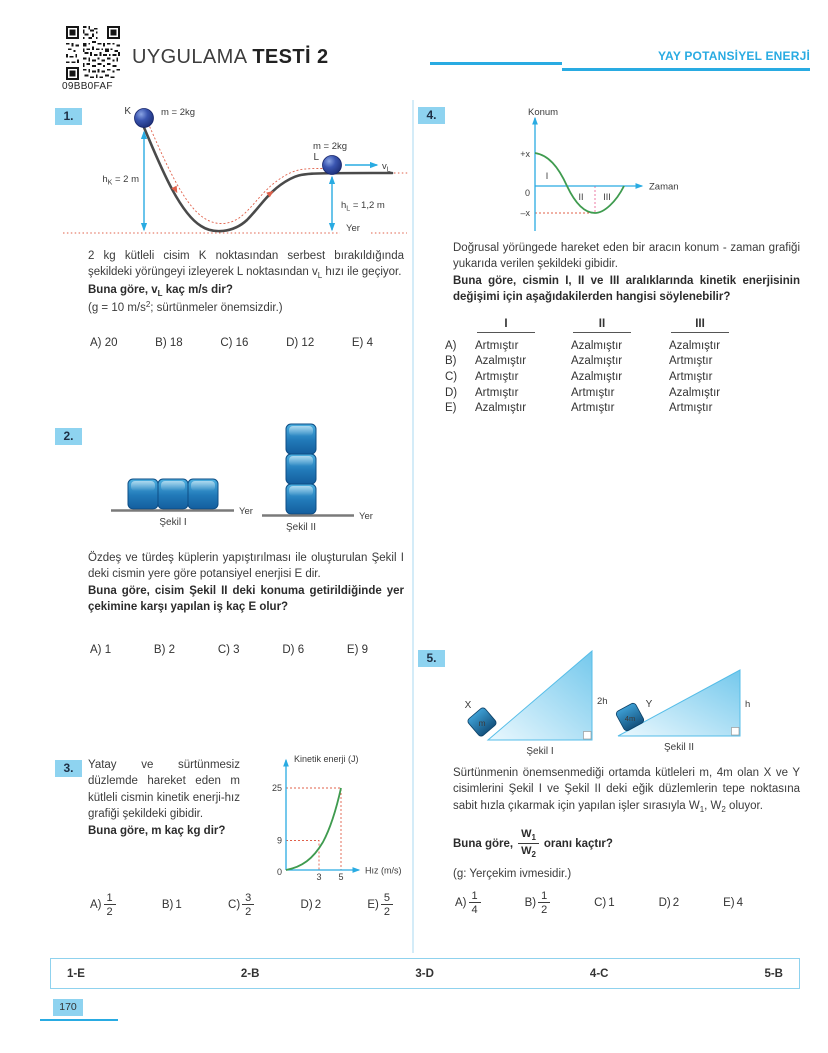 This screenshot has height=1053, width=828. I want to click on question-3-number: 3., so click(68, 768).